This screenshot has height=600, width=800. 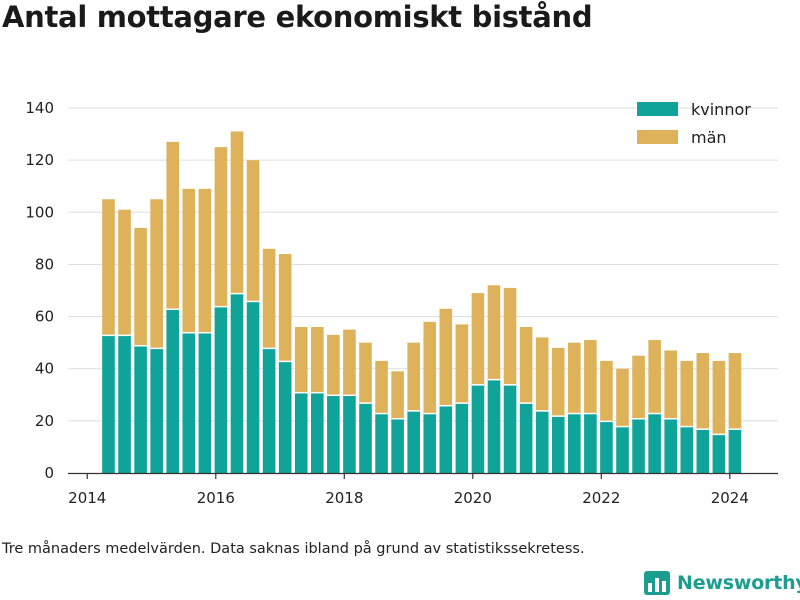 What do you see at coordinates (39, 160) in the screenshot?
I see `y-tick-label: 120` at bounding box center [39, 160].